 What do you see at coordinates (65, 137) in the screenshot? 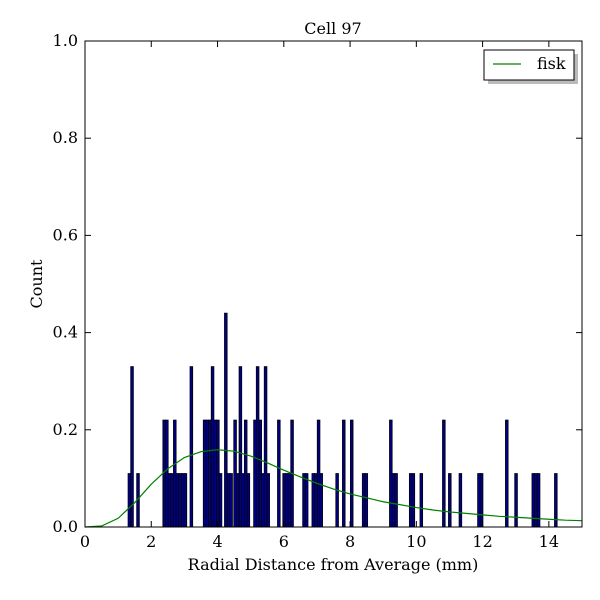
I see `y-tick-label: 0.8` at bounding box center [65, 137].